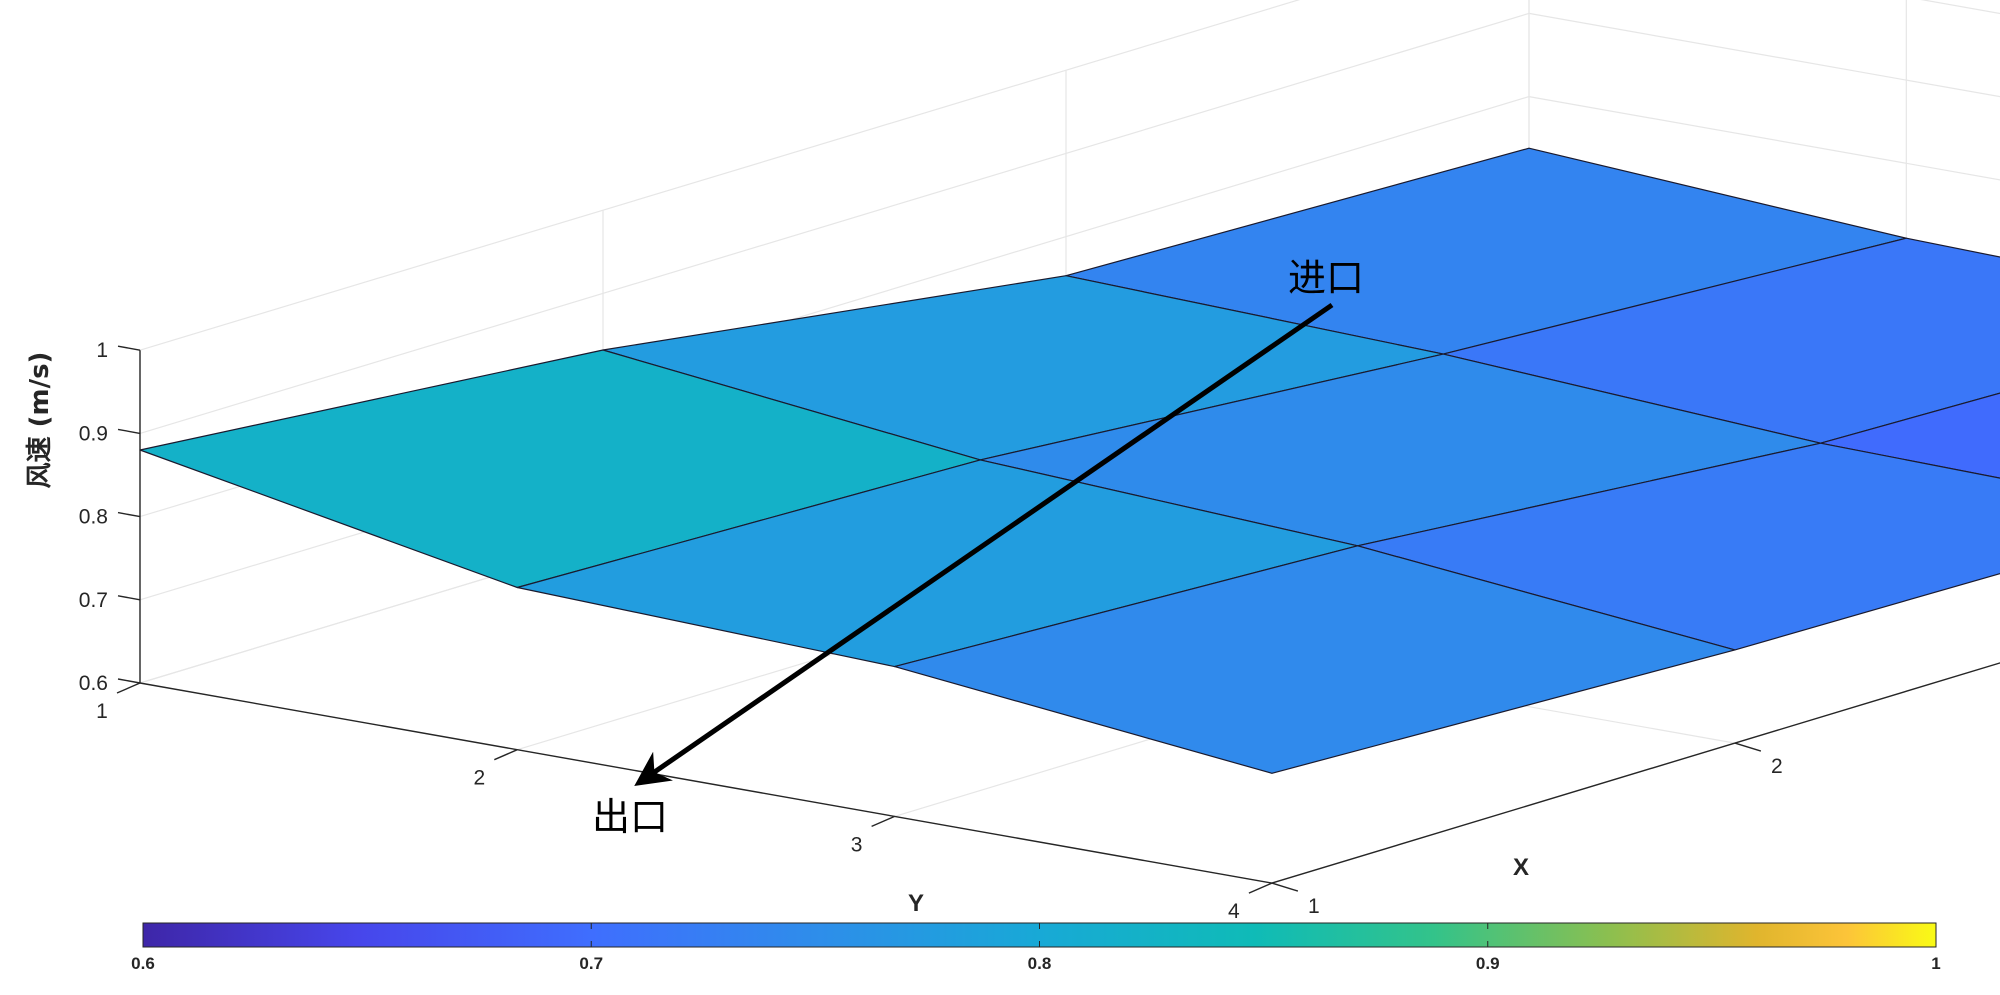 This screenshot has height=995, width=2000. Describe the element at coordinates (630, 817) in the screenshot. I see `outlet-annotation: 出口` at that location.